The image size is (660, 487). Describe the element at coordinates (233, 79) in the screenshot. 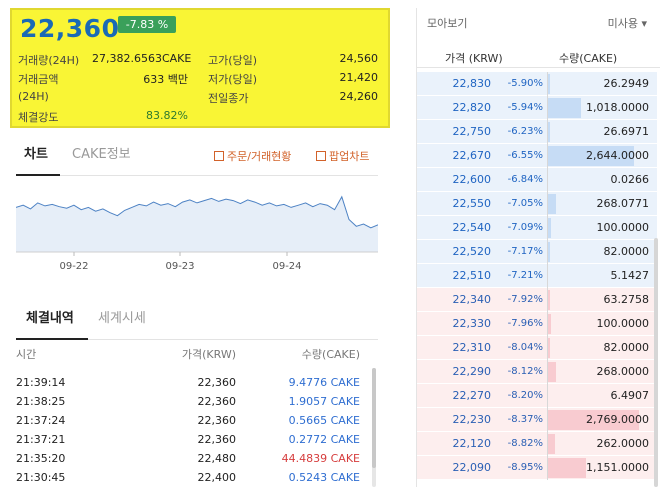

I see `low-price-label: 저가(당일)` at that location.